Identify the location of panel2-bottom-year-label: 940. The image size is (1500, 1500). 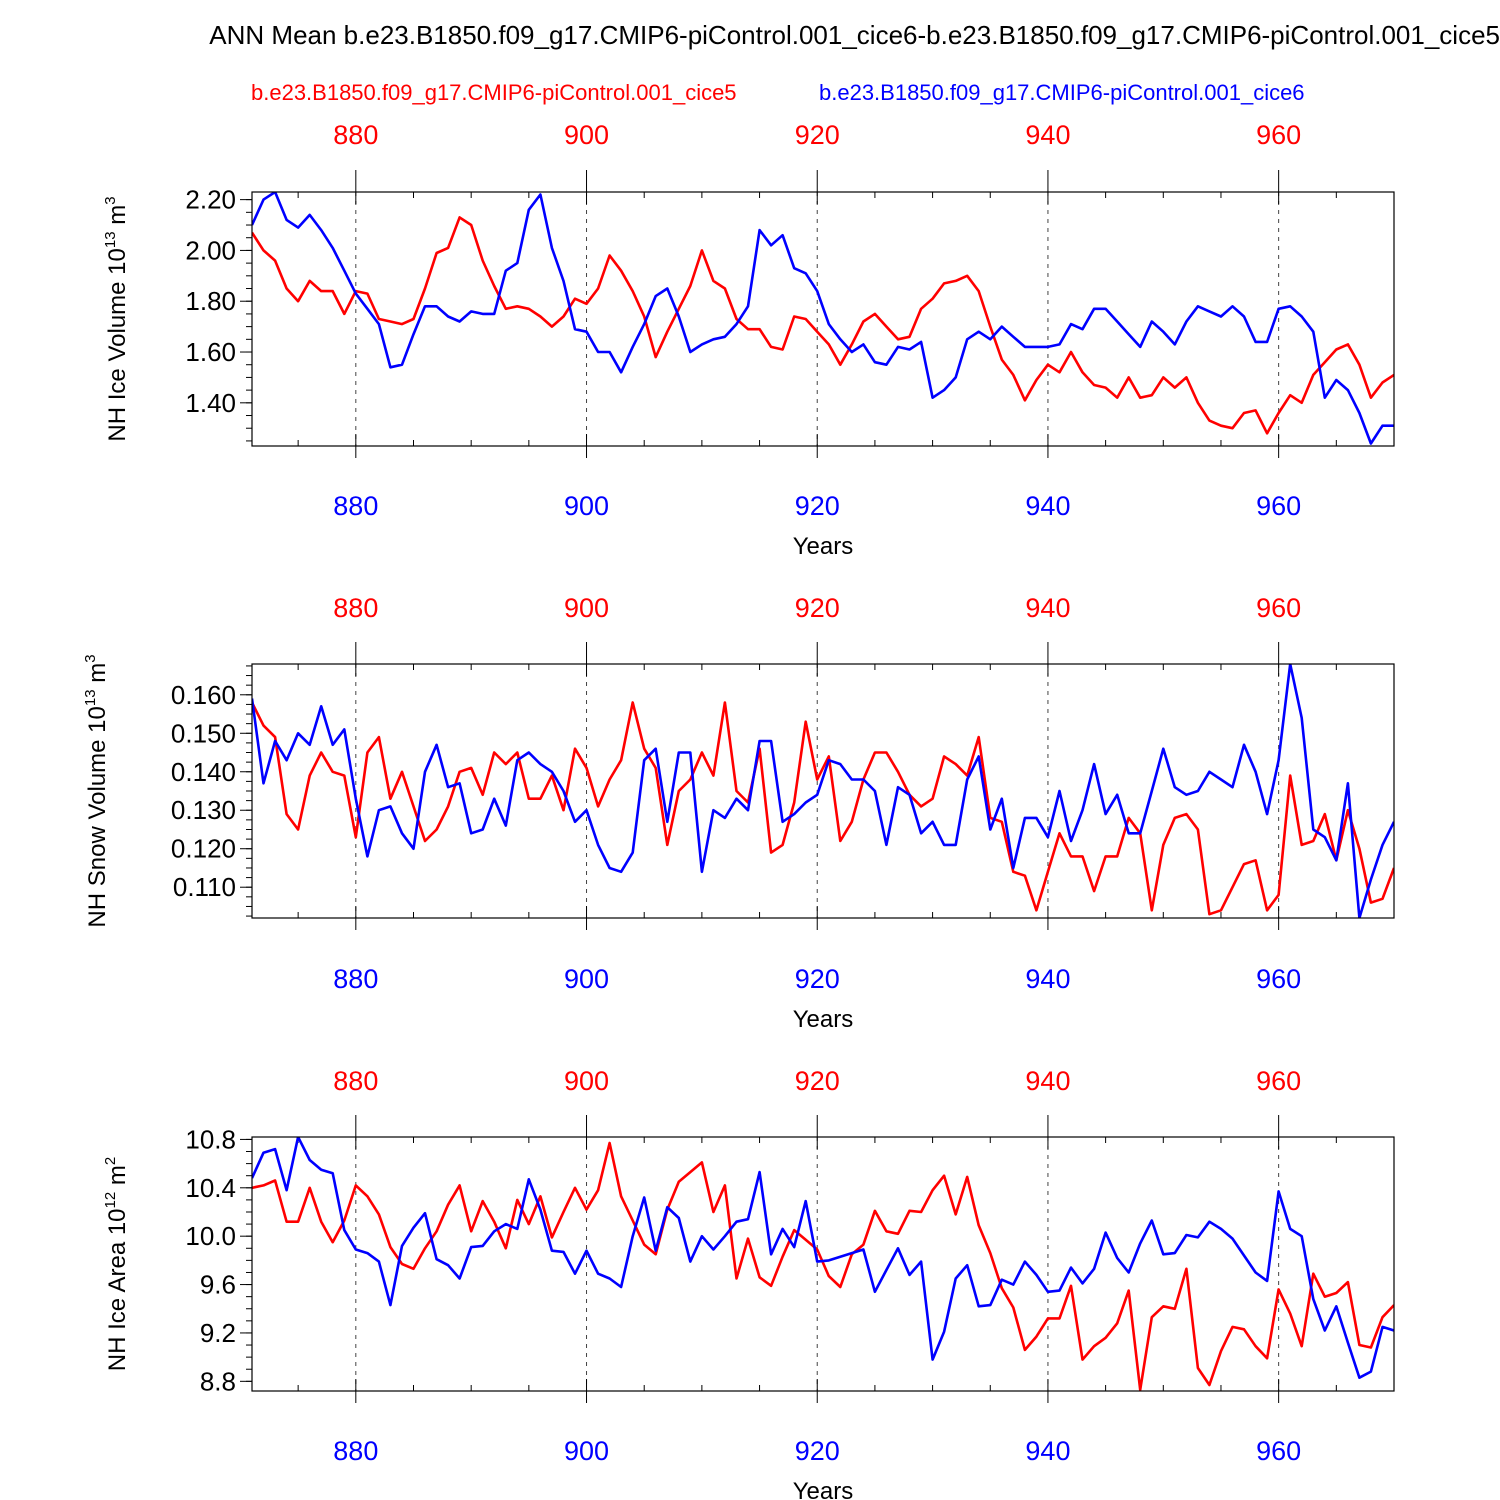
(1047, 979).